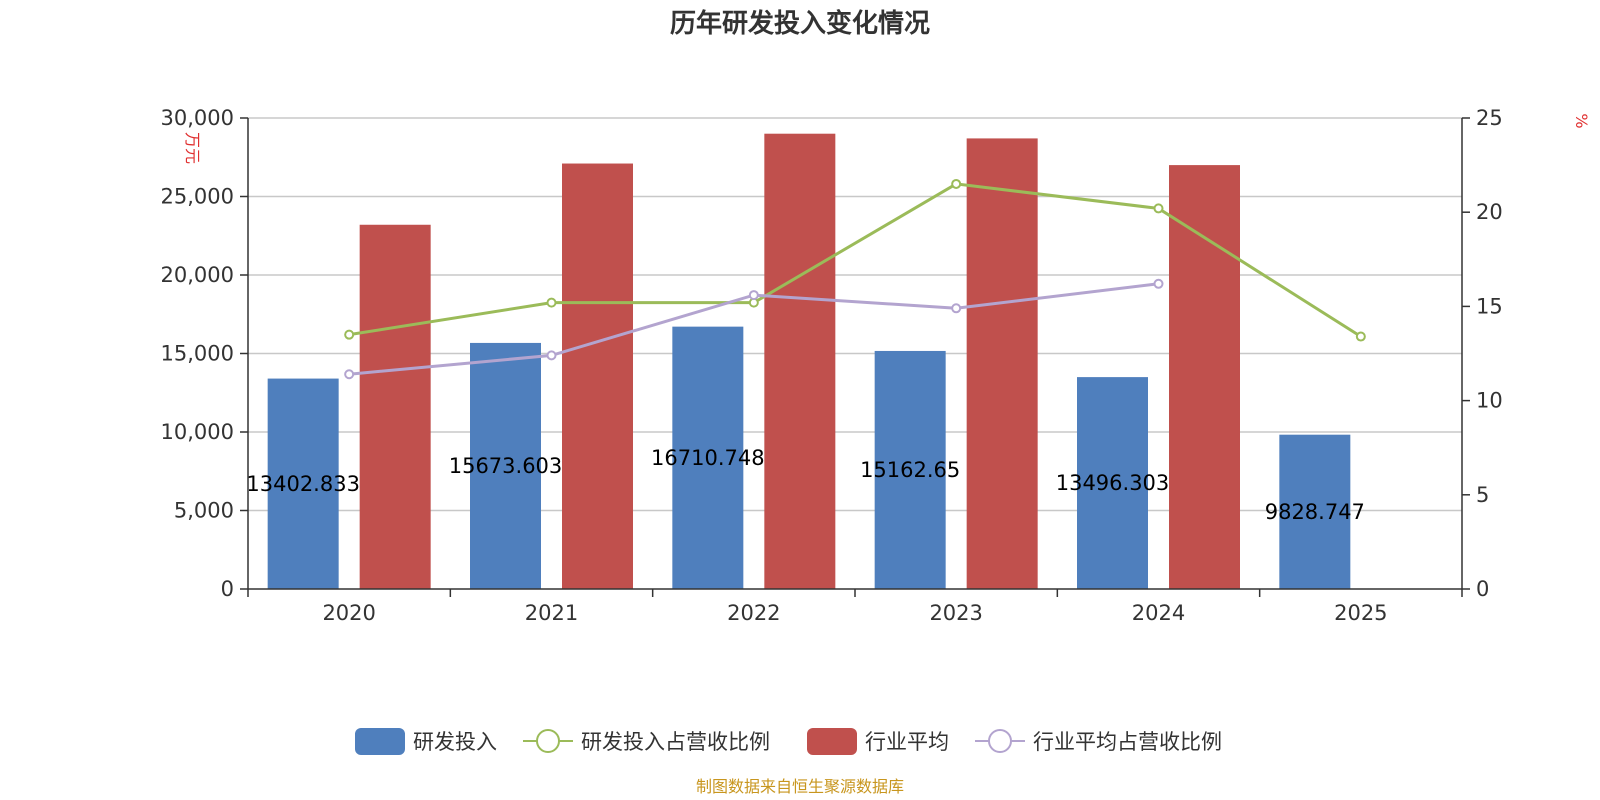 This screenshot has width=1600, height=800. I want to click on legend-label: 行业平均, so click(907, 742).